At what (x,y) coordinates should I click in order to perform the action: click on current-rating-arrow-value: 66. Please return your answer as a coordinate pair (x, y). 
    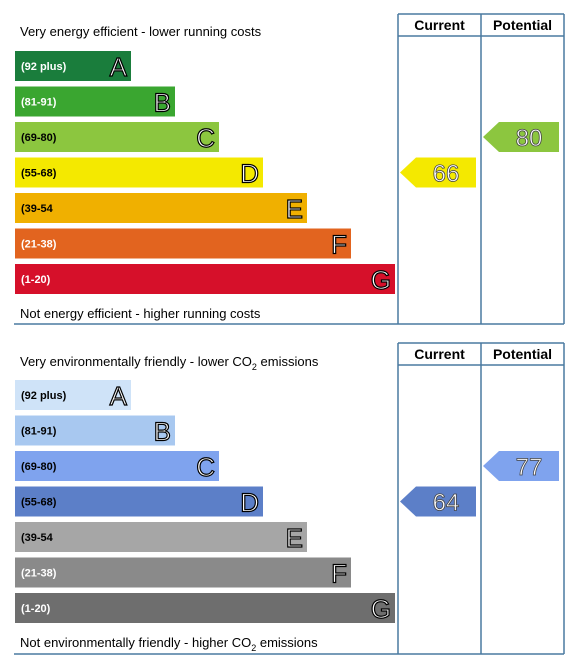
    Looking at the image, I should click on (446, 174).